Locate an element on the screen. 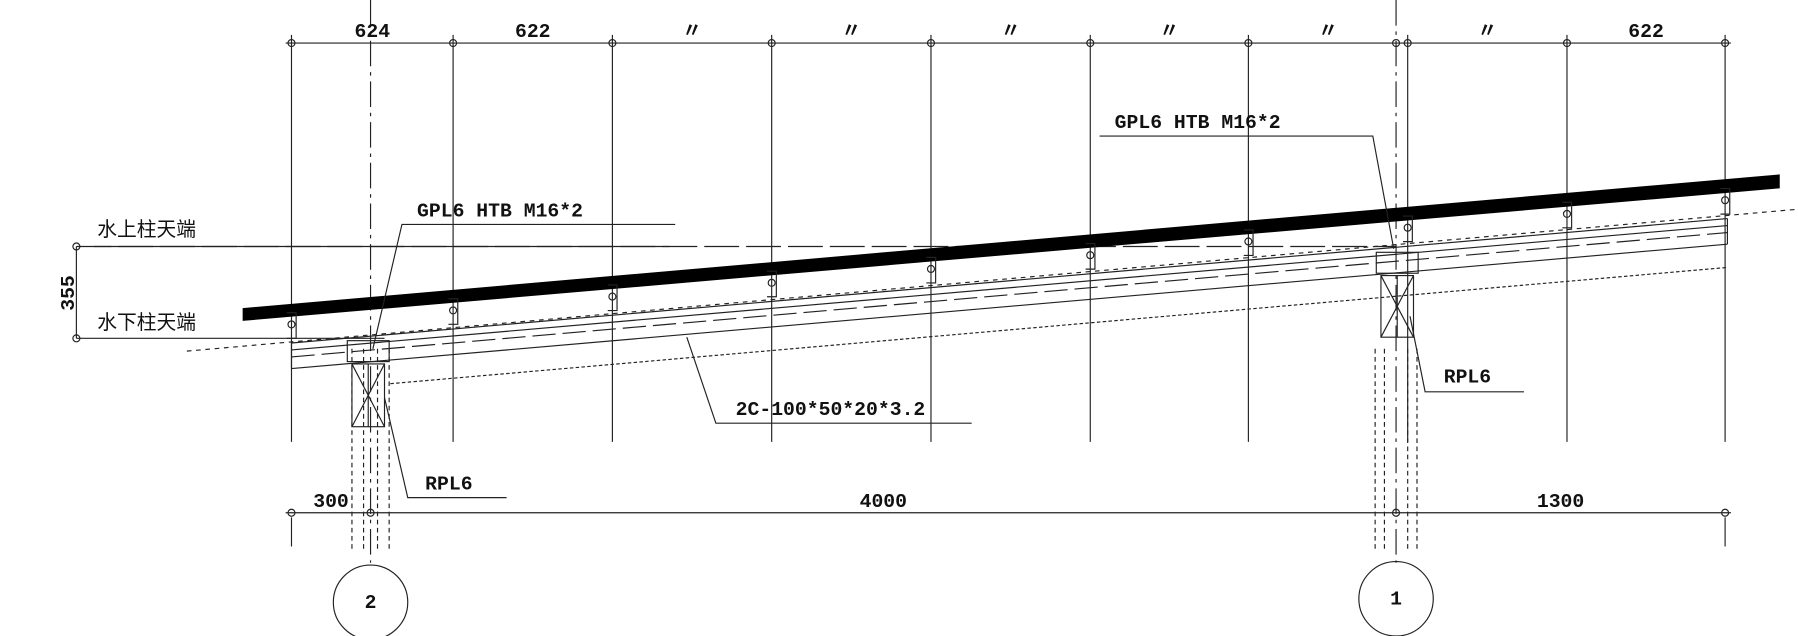 This screenshot has width=1798, height=636. callout: 2C-100*50*20*3.2 is located at coordinates (831, 410).